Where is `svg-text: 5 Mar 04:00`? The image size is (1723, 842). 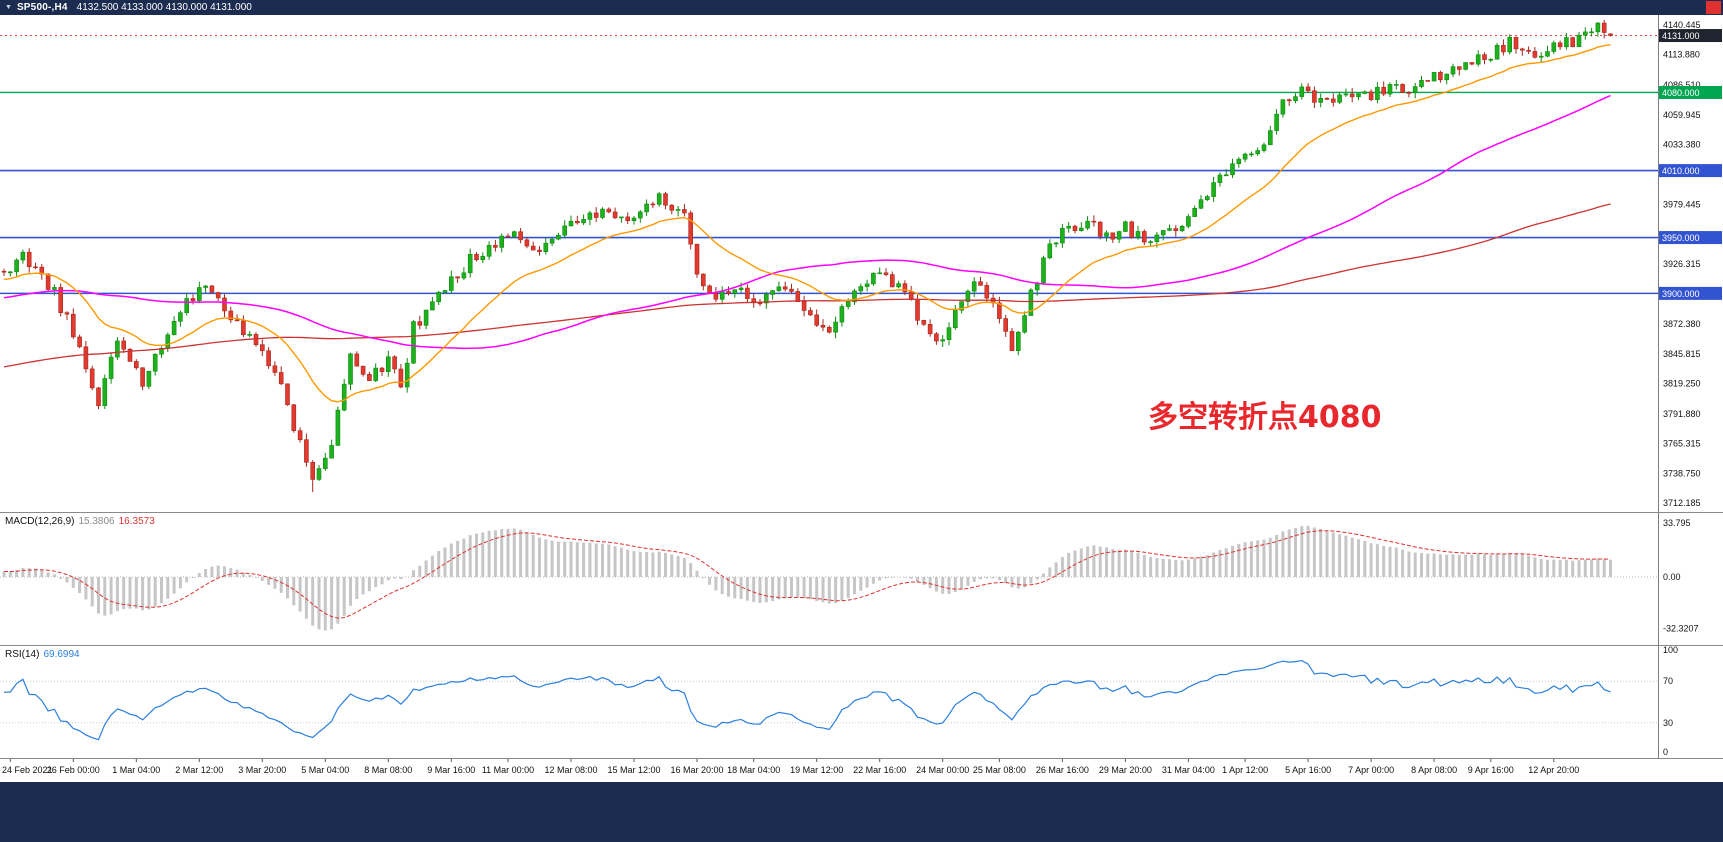 svg-text: 5 Mar 04:00 is located at coordinates (325, 770).